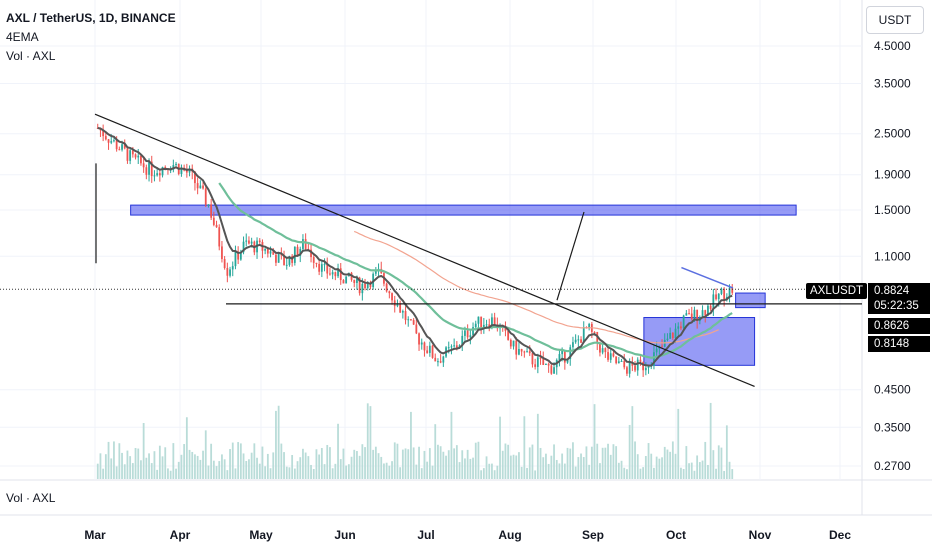 The height and width of the screenshot is (550, 932). Describe the element at coordinates (31, 498) in the screenshot. I see `volume-pane-label: Vol · AXL` at that location.